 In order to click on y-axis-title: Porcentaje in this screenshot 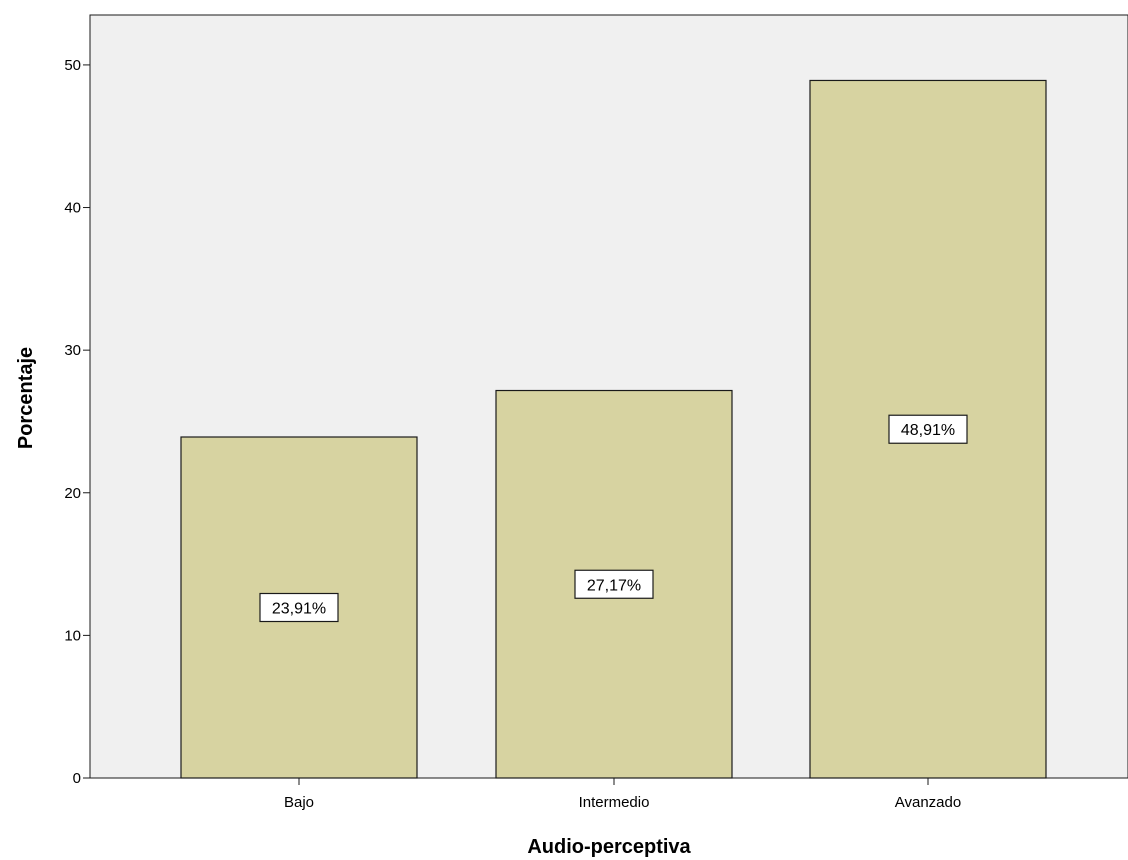, I will do `click(26, 398)`.